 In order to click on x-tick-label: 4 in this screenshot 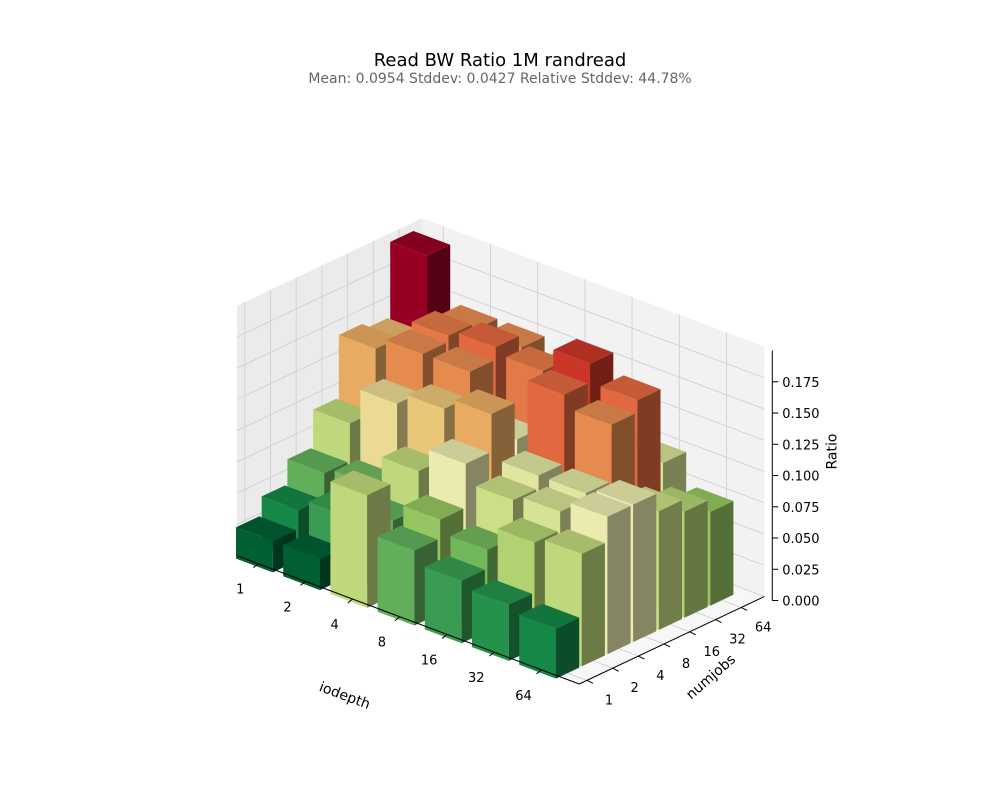, I will do `click(335, 625)`.